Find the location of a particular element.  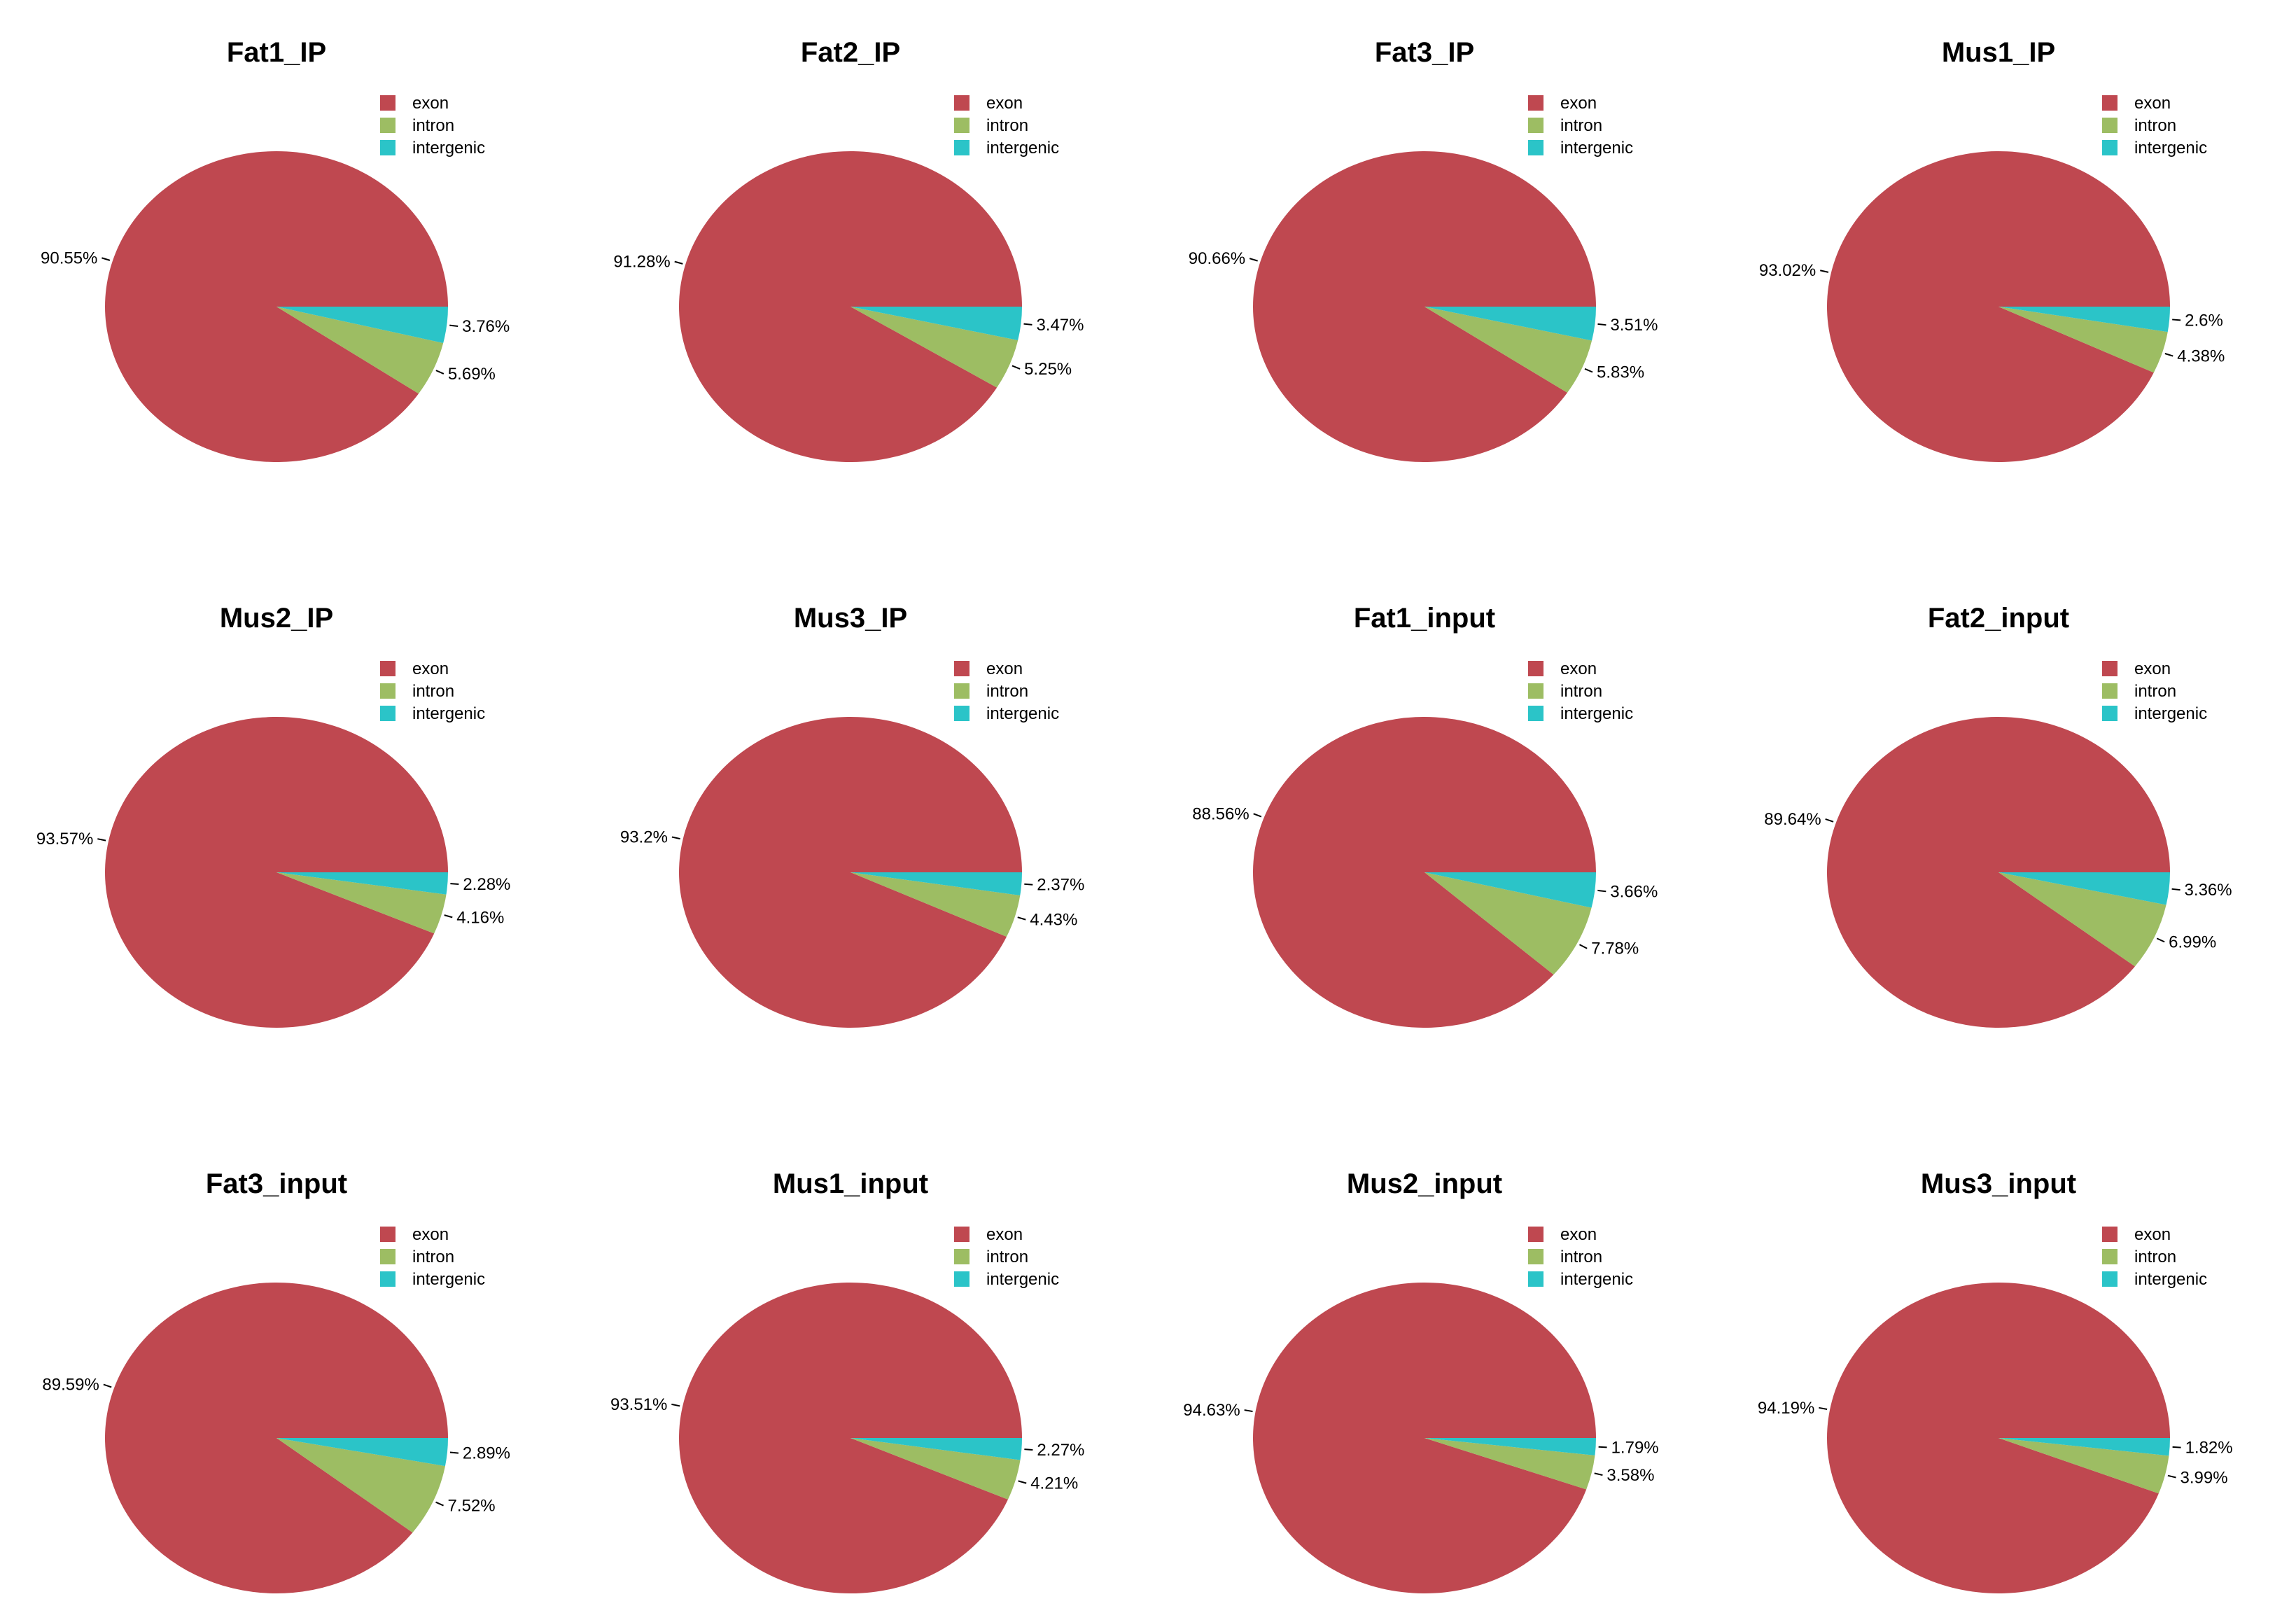

data-label-intron: 7.52% is located at coordinates (472, 1506).